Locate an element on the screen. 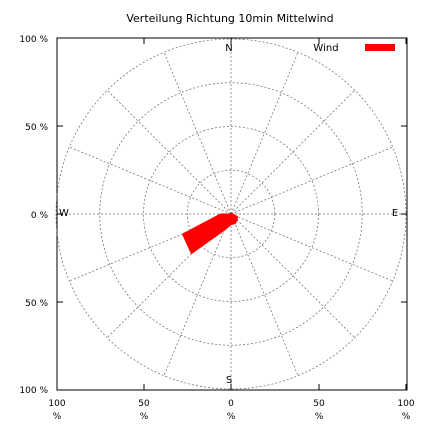 Image resolution: width=430 pixels, height=435 pixels. x-tick-labels: 100 50 0 50 100 % % % % % is located at coordinates (231, 410).